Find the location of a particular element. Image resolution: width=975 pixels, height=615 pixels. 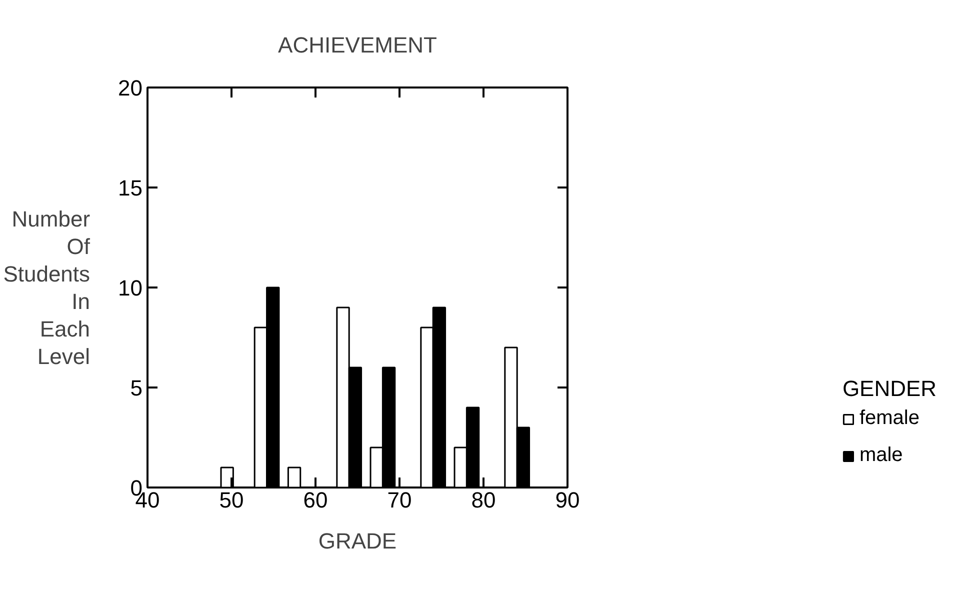

chart-title: ACHIEVEMENT is located at coordinates (357, 45).